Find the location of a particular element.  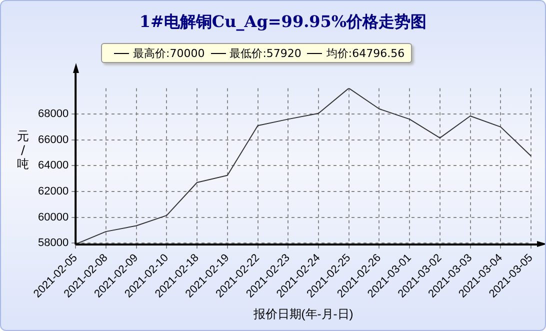

y-tick-label: 58000 is located at coordinates (53, 243).